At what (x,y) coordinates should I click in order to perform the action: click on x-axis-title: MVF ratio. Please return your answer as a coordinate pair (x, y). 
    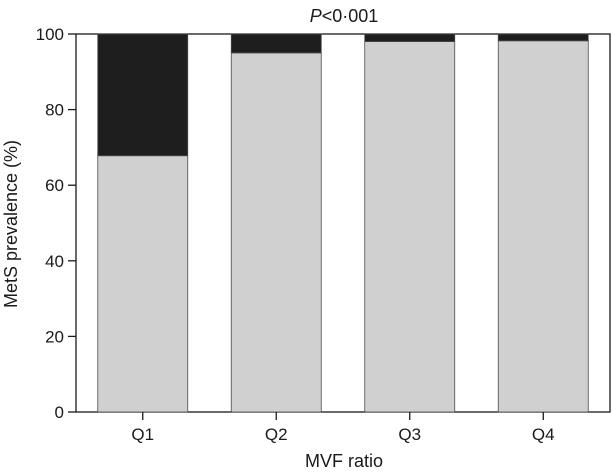
    Looking at the image, I should click on (344, 461).